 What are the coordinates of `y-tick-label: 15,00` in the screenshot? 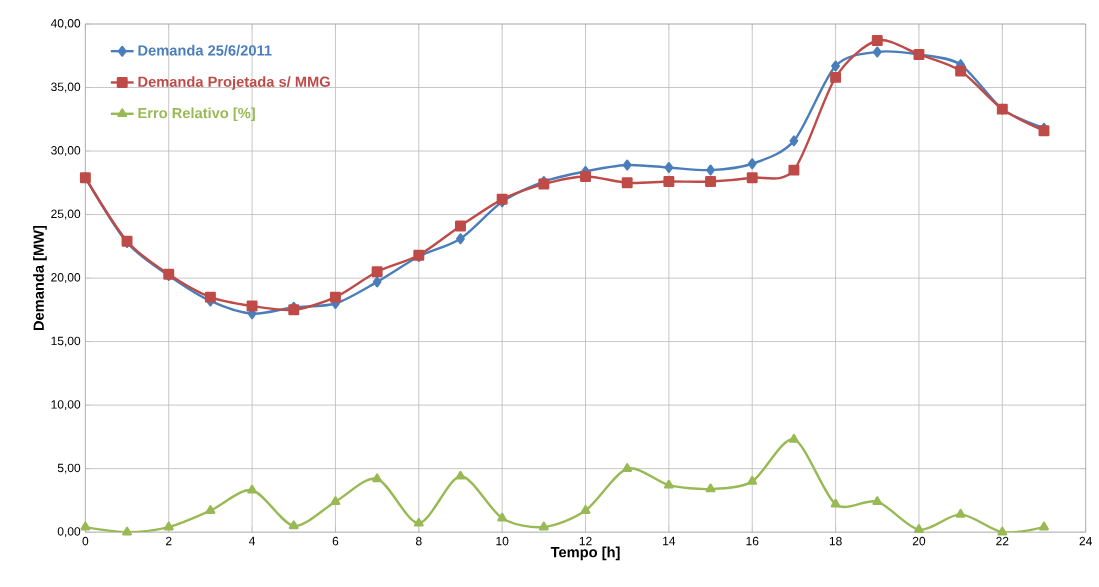 It's located at (66, 341).